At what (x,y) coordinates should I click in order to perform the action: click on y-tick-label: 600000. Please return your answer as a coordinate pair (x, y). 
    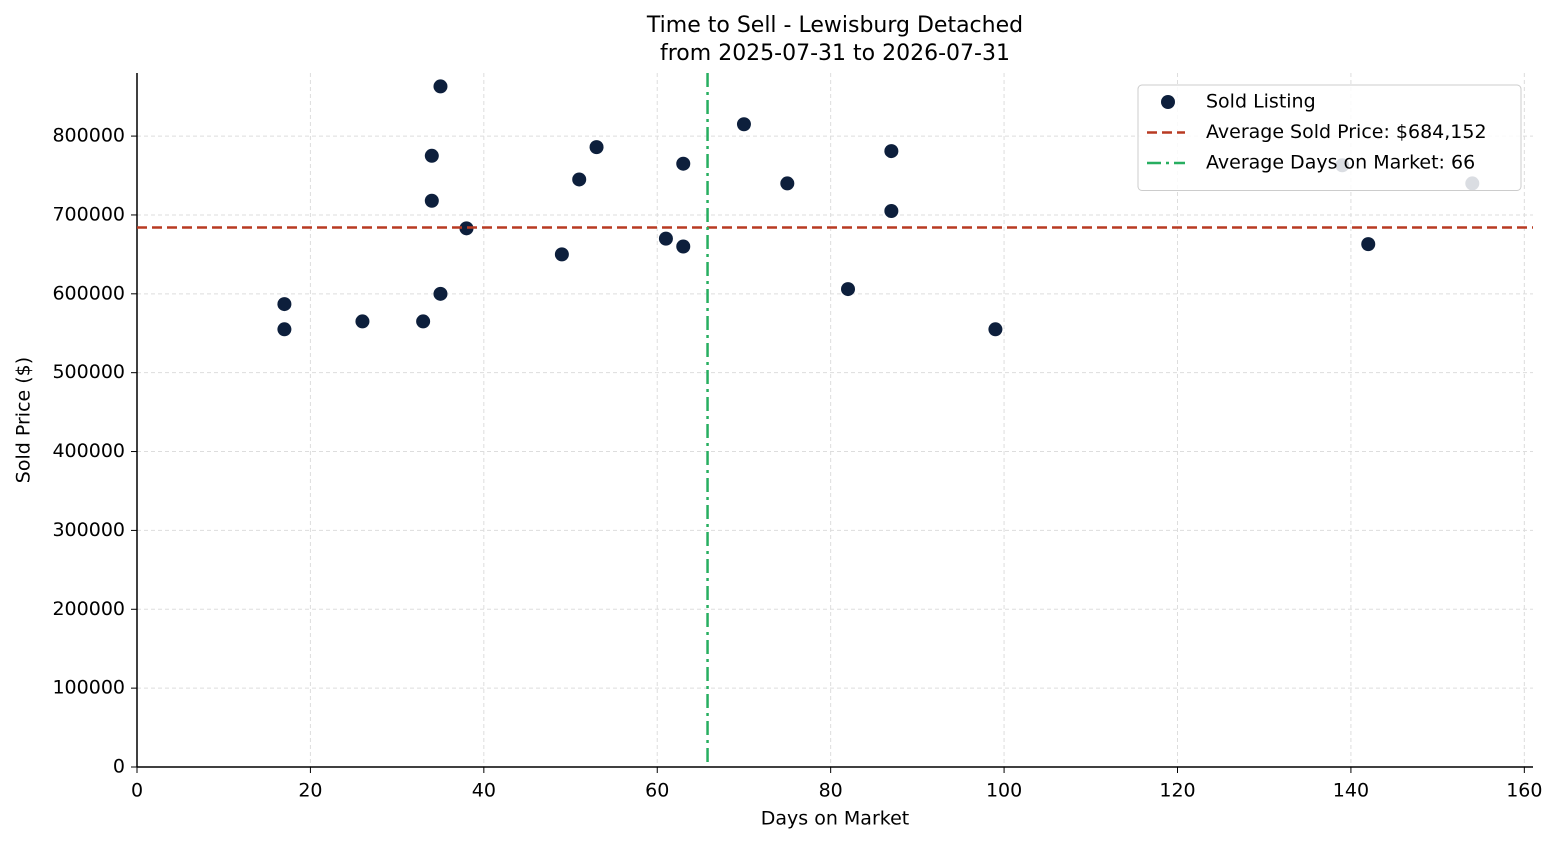
    Looking at the image, I should click on (88, 293).